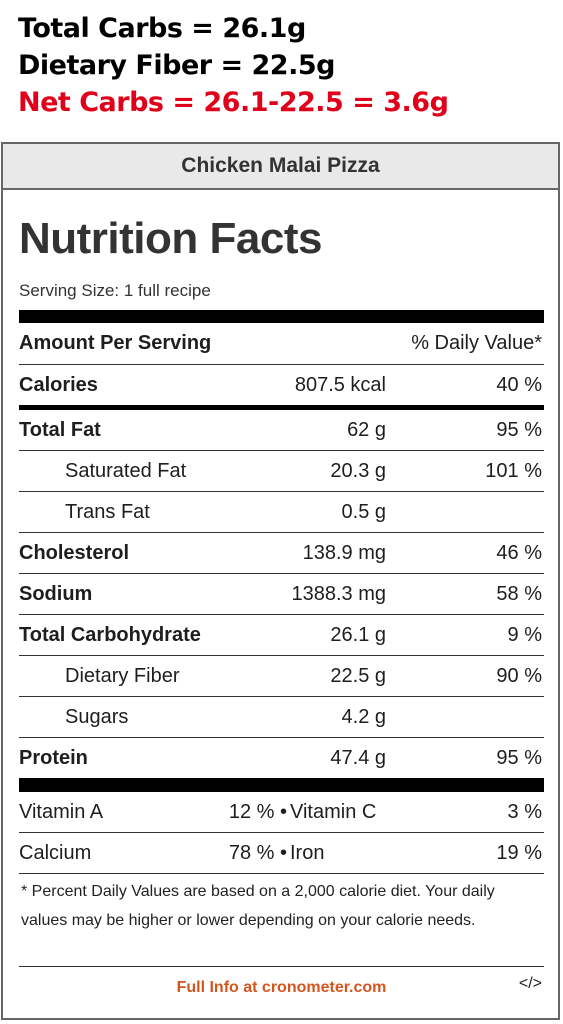 The width and height of the screenshot is (563, 1024). Describe the element at coordinates (107, 511) in the screenshot. I see `nutrient-name: Trans Fat` at that location.